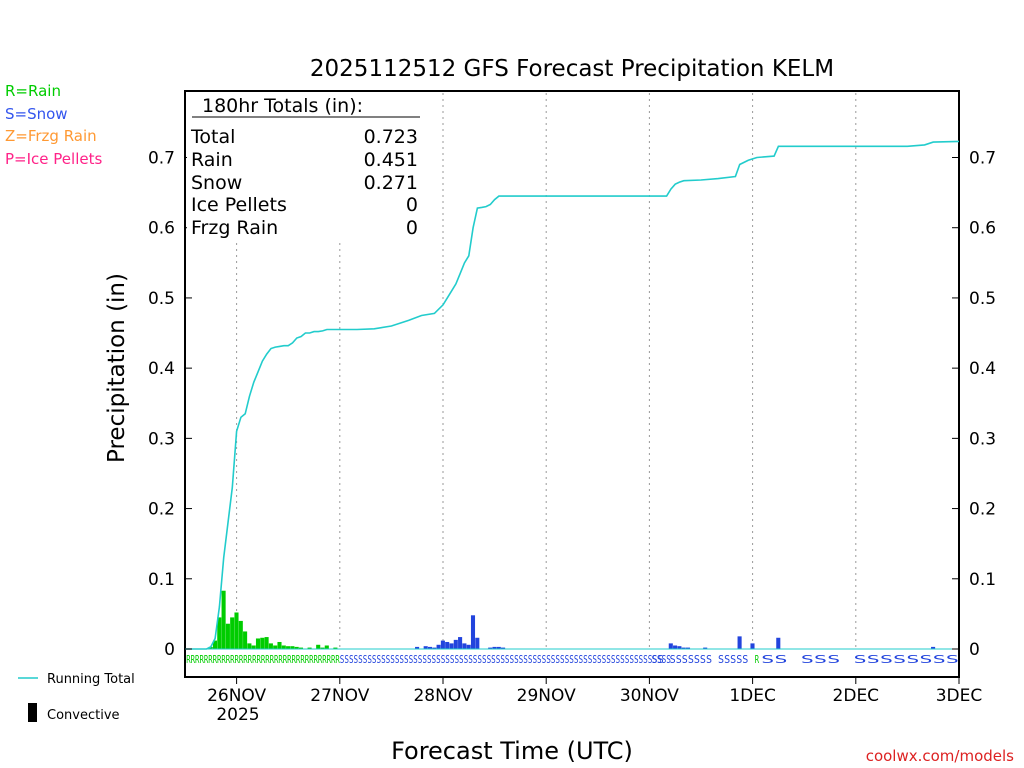 This screenshot has width=1024, height=768. Describe the element at coordinates (391, 160) in the screenshot. I see `totals-value-rain: 0.451` at that location.